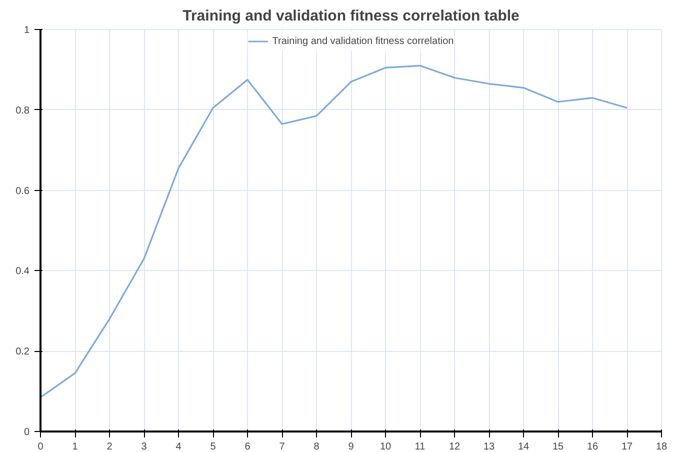 The height and width of the screenshot is (452, 691). Describe the element at coordinates (27, 30) in the screenshot. I see `y-tick-label: 1` at that location.